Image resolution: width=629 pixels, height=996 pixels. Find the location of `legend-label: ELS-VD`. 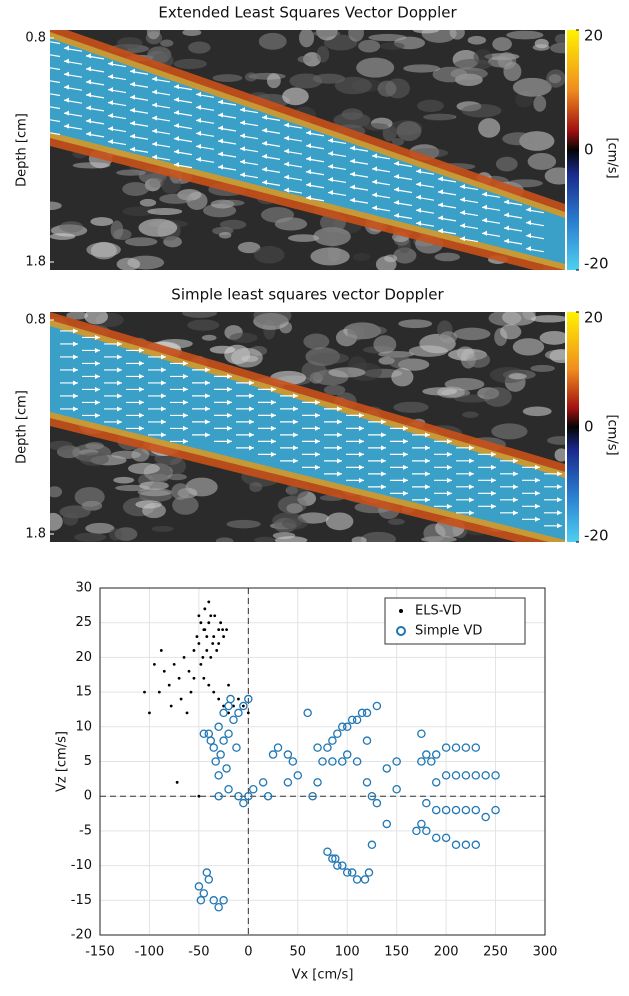

legend-label: ELS-VD is located at coordinates (438, 611).